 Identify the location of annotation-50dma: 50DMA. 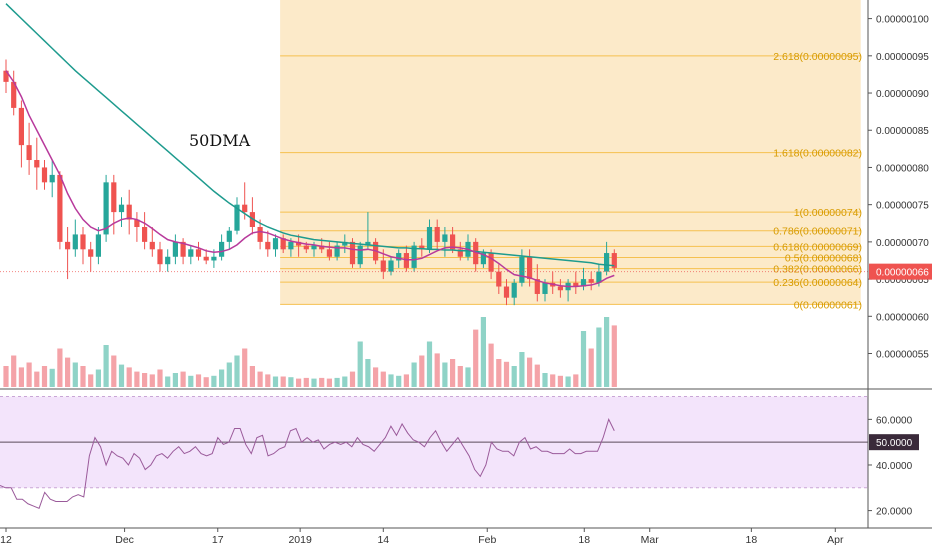
(220, 140).